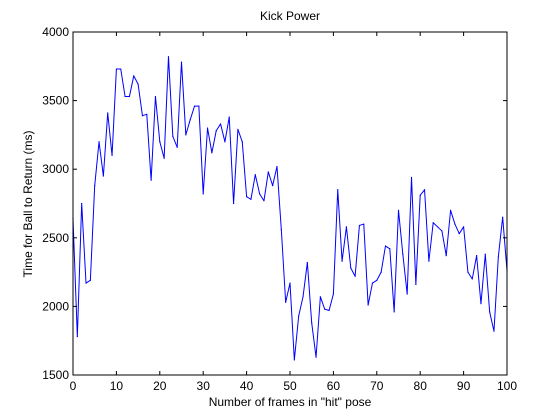 Image resolution: width=560 pixels, height=420 pixels. I want to click on y-tick-label: 3500, so click(55, 101).